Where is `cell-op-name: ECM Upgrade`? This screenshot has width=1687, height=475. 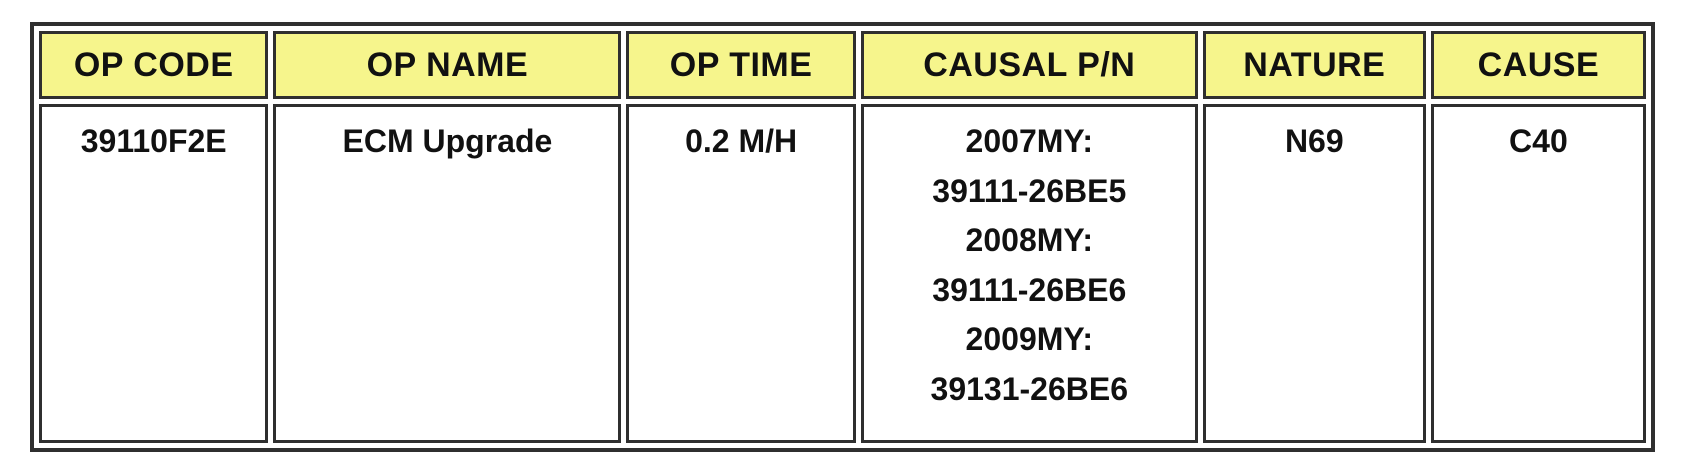
cell-op-name: ECM Upgrade is located at coordinates (447, 273).